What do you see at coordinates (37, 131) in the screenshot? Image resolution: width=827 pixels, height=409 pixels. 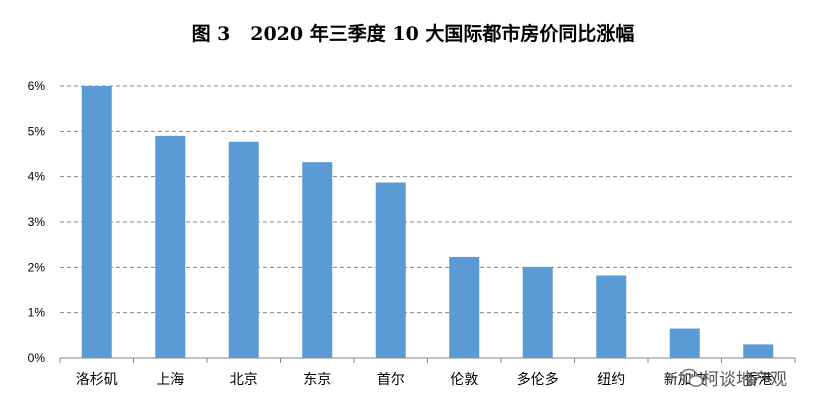 I see `y-tick-label: 5%` at bounding box center [37, 131].